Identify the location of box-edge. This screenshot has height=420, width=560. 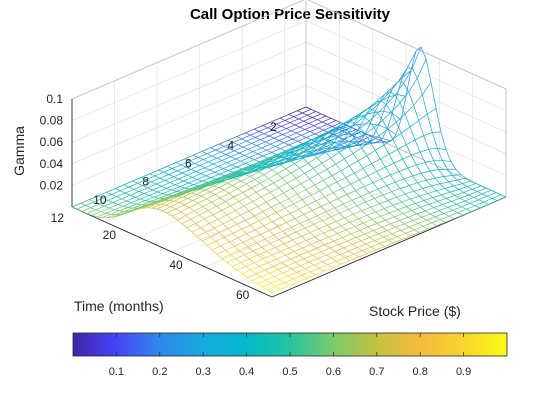
(188, 50).